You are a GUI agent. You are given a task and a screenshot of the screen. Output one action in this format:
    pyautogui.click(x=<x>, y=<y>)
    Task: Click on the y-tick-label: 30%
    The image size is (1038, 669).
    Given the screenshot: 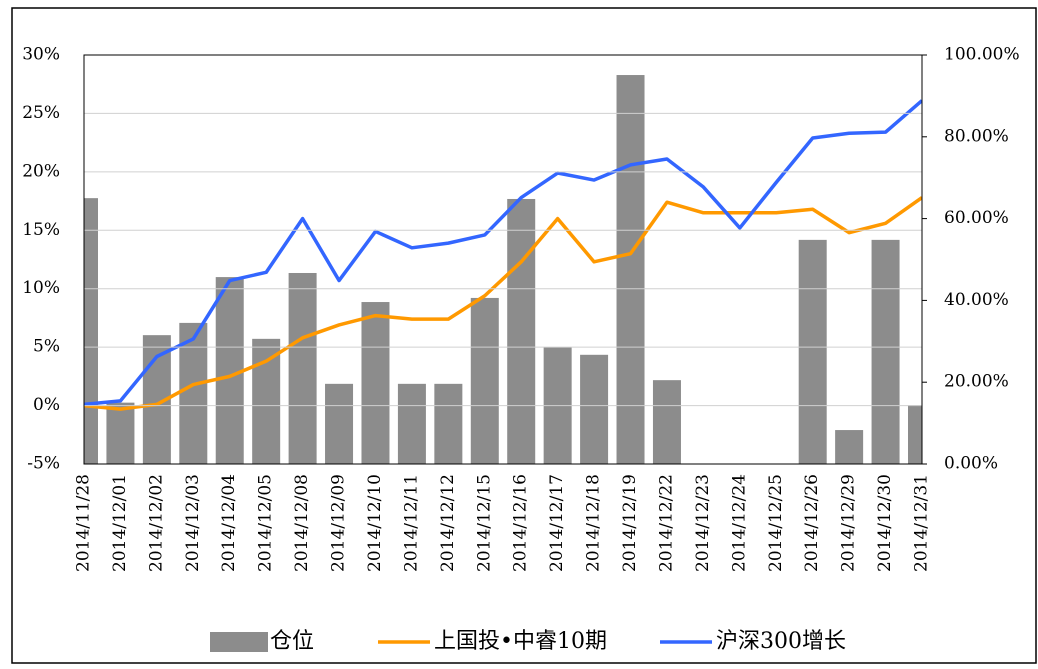 What is the action you would take?
    pyautogui.click(x=41, y=55)
    